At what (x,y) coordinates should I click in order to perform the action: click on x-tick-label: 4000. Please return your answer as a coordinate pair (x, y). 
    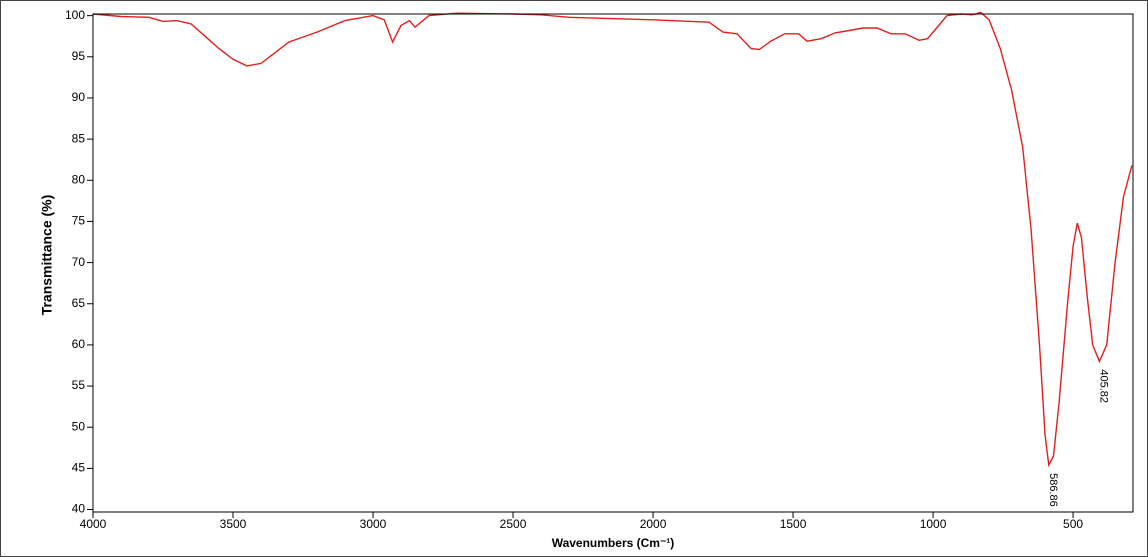
    Looking at the image, I should click on (93, 524).